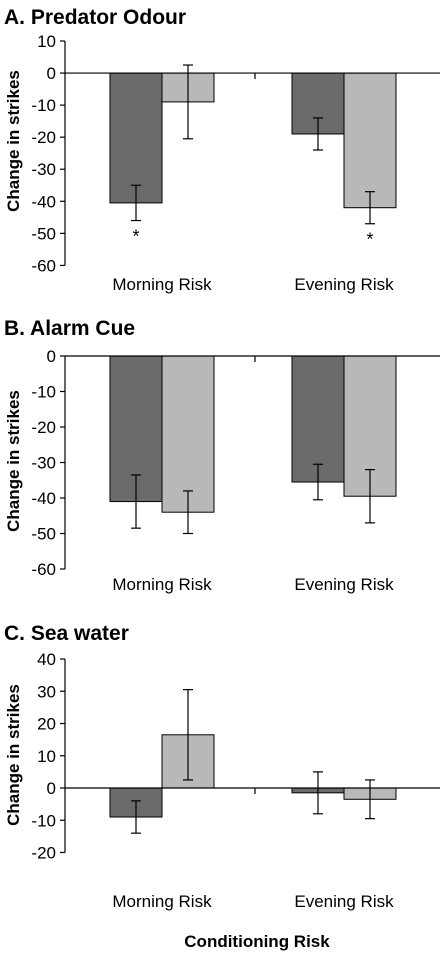  Describe the element at coordinates (46, 691) in the screenshot. I see `y-tick-label: 30` at that location.